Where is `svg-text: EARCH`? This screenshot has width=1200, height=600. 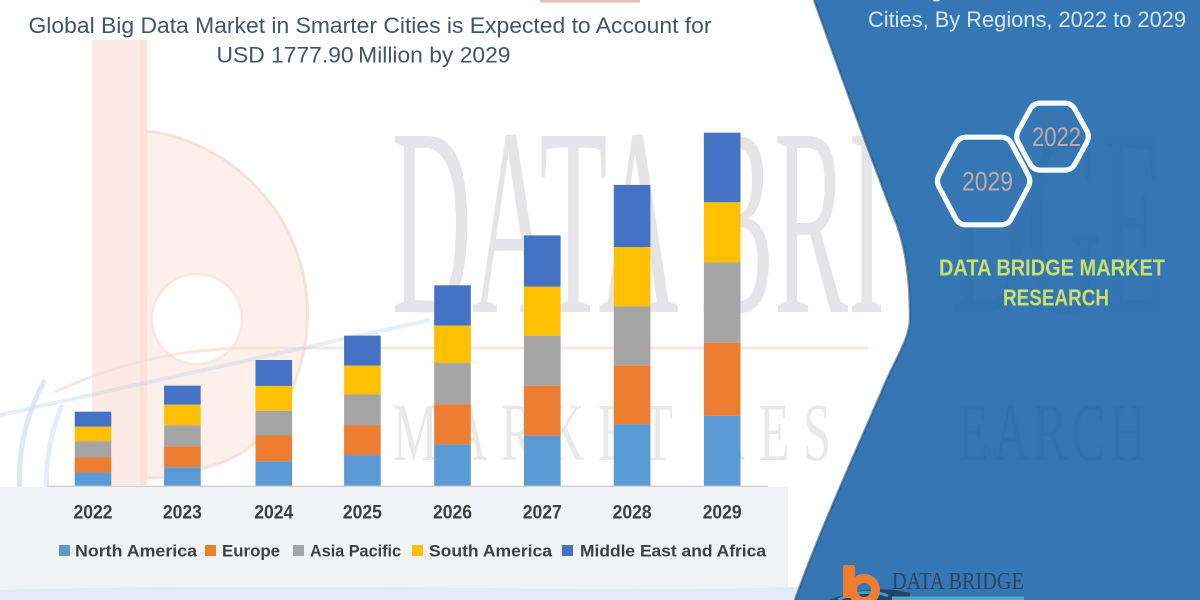 svg-text: EARCH is located at coordinates (1063, 432).